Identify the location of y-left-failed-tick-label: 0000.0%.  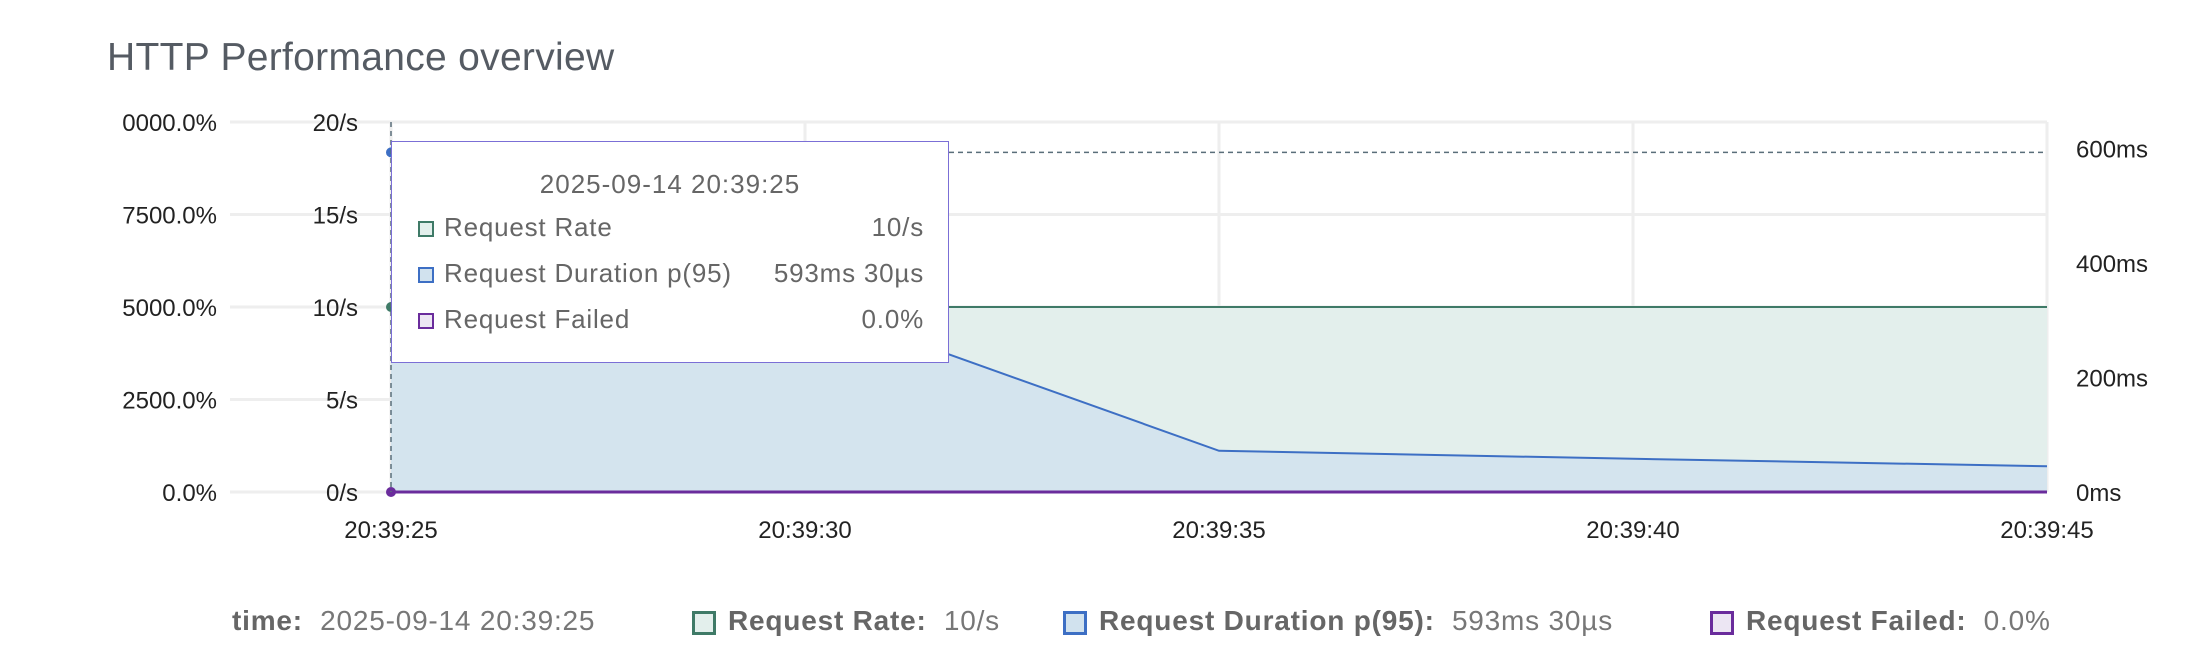
(169, 123).